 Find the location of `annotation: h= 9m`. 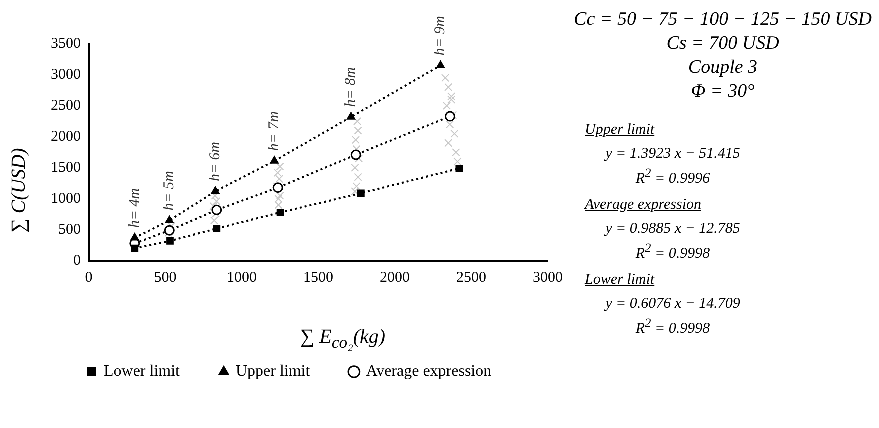

annotation: h= 9m is located at coordinates (440, 36).